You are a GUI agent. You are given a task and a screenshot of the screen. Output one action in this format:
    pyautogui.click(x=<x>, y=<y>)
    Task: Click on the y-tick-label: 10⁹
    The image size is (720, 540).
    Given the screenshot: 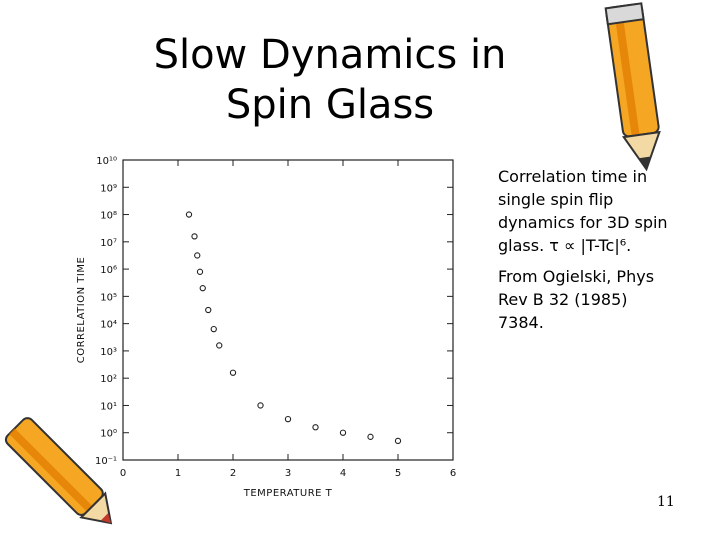 What is the action you would take?
    pyautogui.click(x=108, y=188)
    